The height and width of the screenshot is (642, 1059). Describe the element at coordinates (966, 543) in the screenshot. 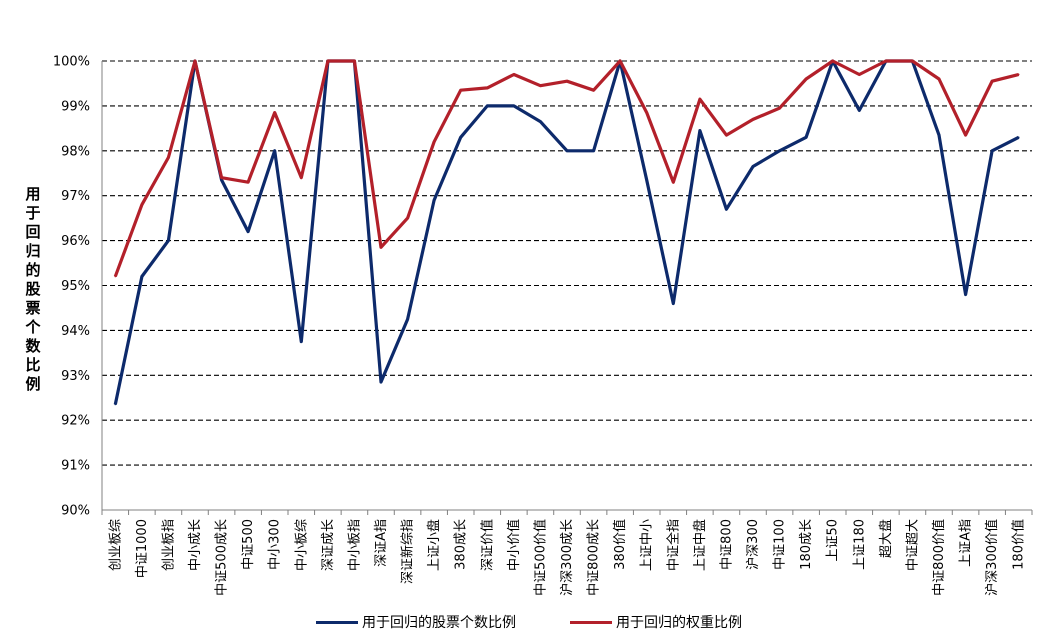

I see `x-tick-label: 上证A指` at that location.